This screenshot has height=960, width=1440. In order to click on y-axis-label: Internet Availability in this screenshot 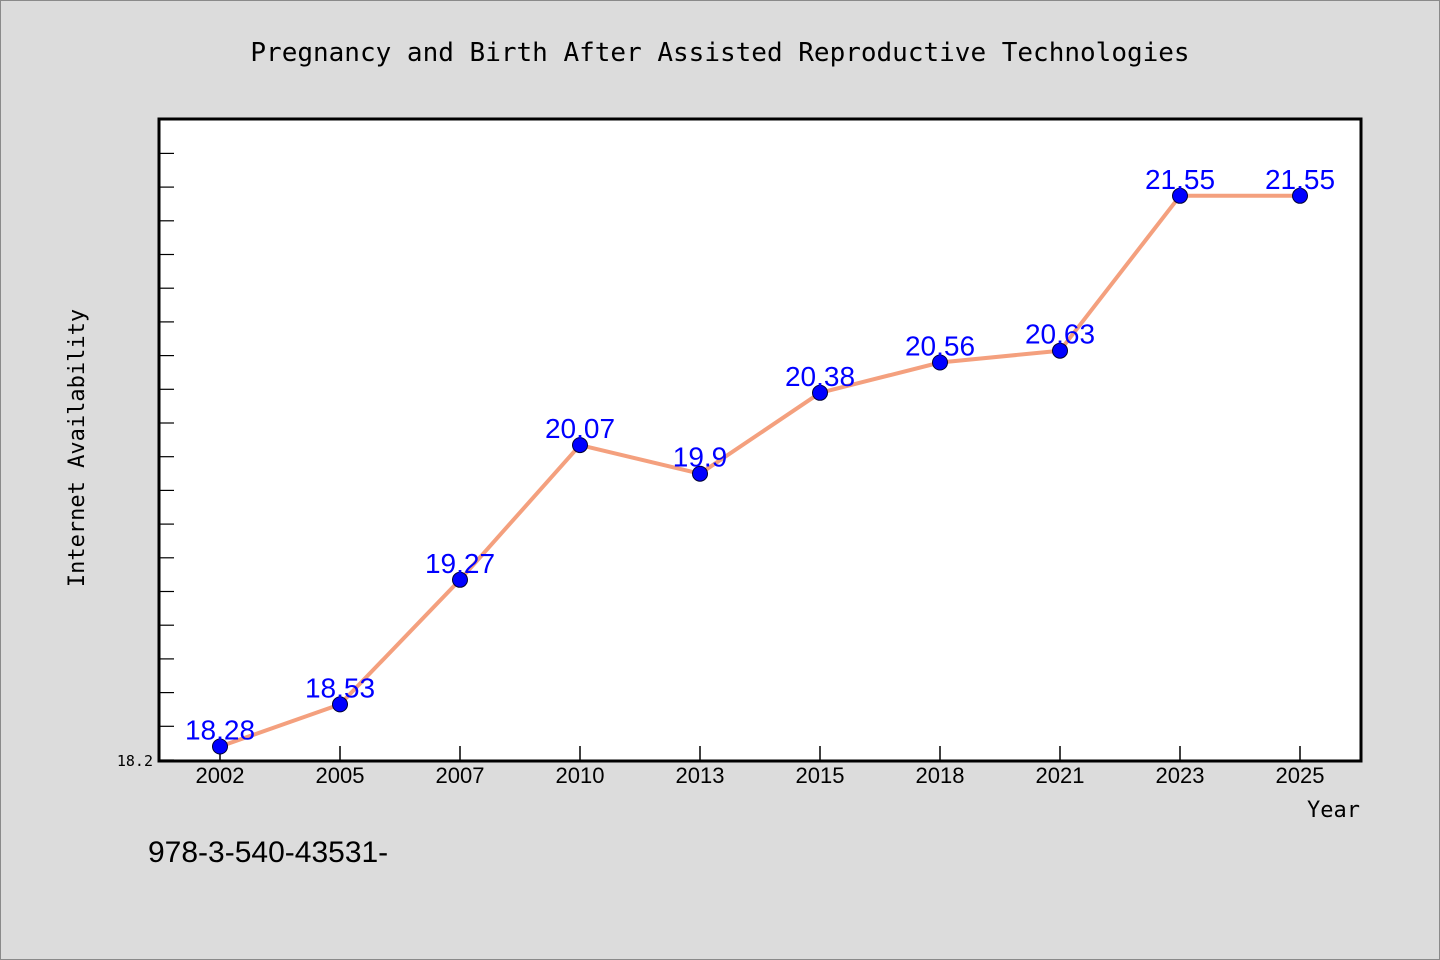, I will do `click(77, 448)`.